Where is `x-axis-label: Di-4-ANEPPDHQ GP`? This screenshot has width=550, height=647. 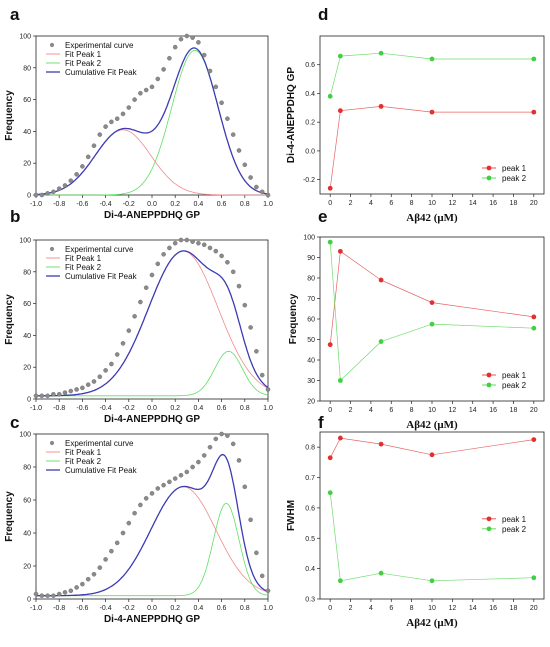 x-axis-label: Di-4-ANEPPDHQ GP is located at coordinates (152, 215).